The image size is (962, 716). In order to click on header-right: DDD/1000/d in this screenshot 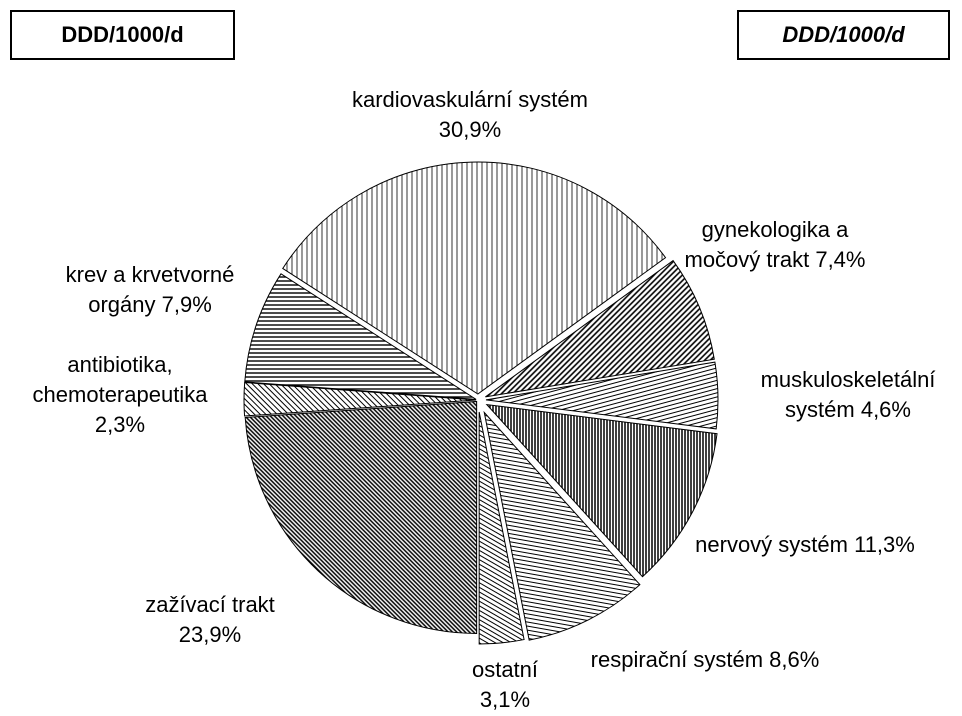, I will do `click(843, 35)`.